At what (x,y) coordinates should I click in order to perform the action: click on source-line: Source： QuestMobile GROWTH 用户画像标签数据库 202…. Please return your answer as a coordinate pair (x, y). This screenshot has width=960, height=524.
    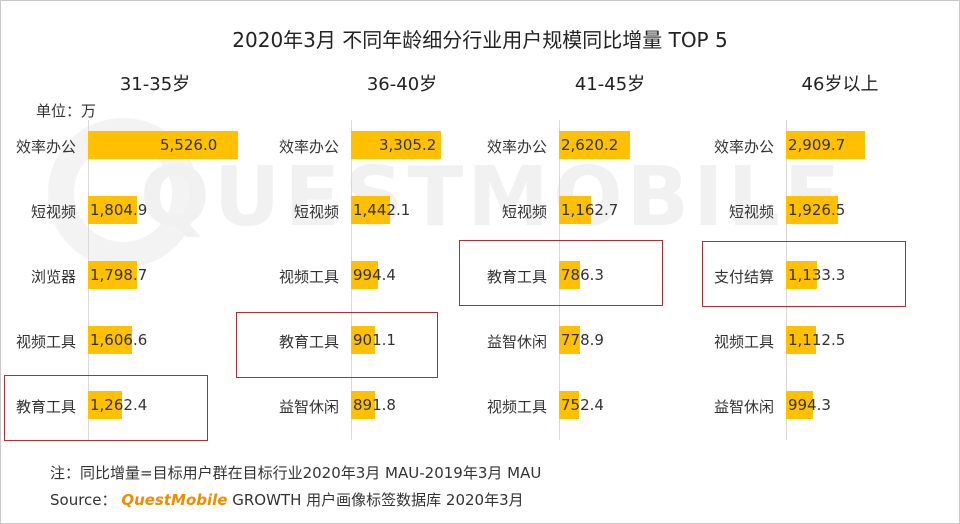
    Looking at the image, I should click on (287, 499).